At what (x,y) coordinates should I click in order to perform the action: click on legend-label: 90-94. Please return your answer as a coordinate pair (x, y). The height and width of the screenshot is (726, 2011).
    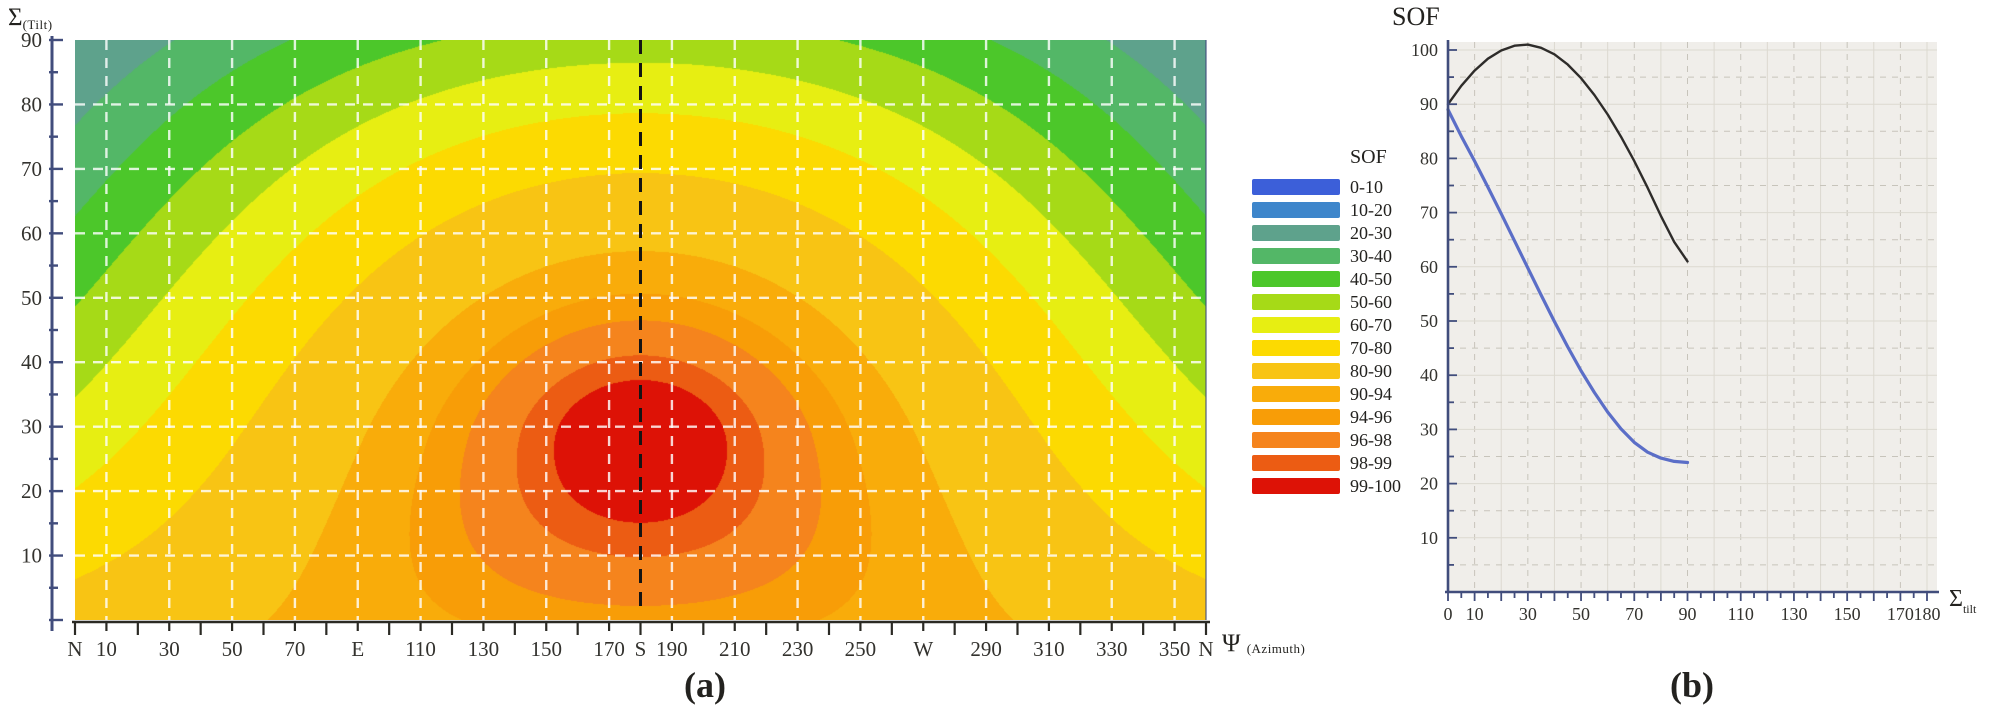
    Looking at the image, I should click on (1371, 393).